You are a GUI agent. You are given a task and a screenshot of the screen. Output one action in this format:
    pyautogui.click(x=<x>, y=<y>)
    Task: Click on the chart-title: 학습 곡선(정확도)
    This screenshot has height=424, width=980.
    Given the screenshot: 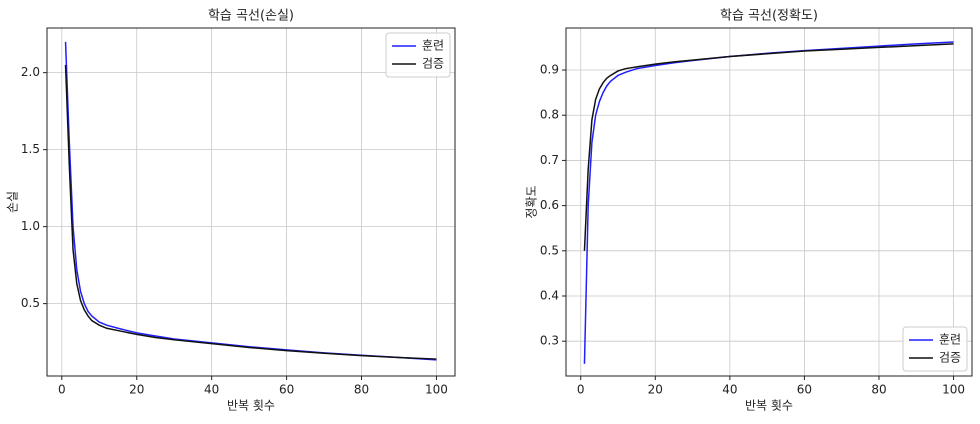 What is the action you would take?
    pyautogui.click(x=769, y=16)
    